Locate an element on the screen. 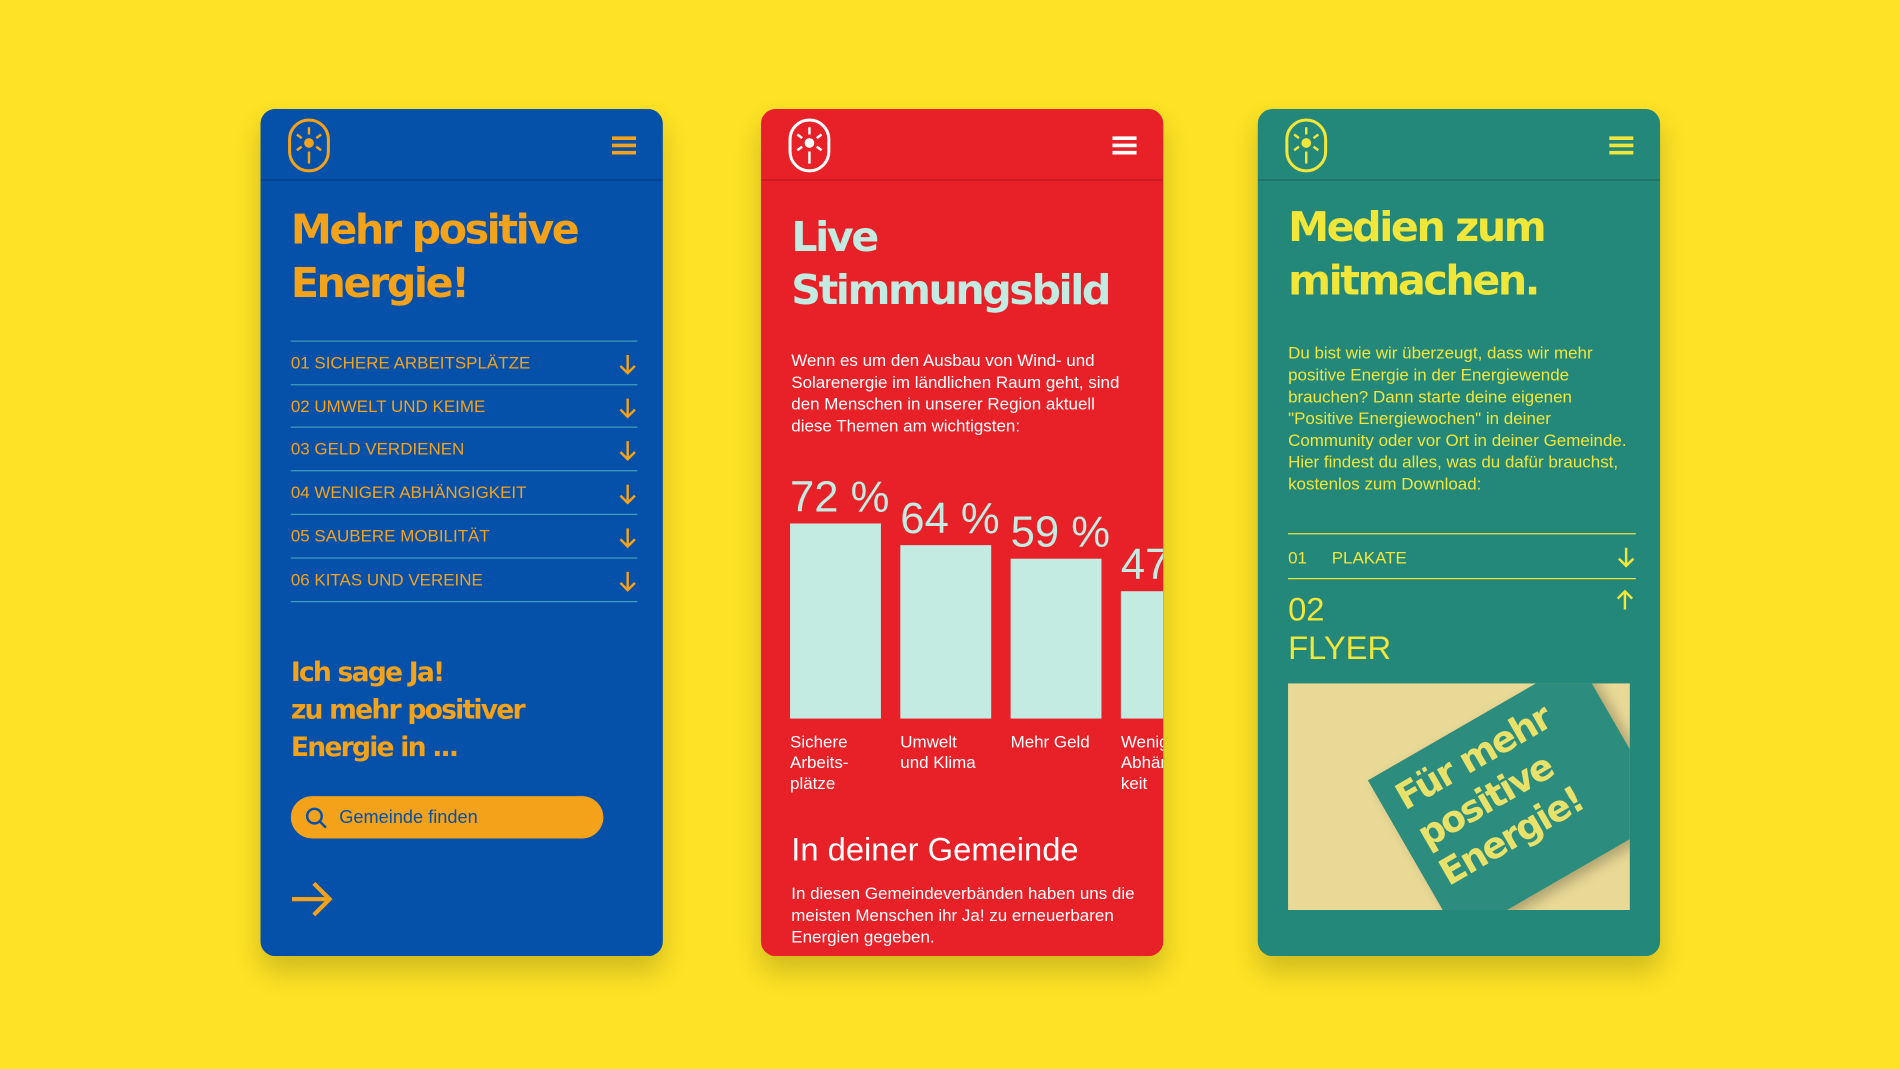 The height and width of the screenshot is (1069, 1900). value-label: 59 % is located at coordinates (1060, 533).